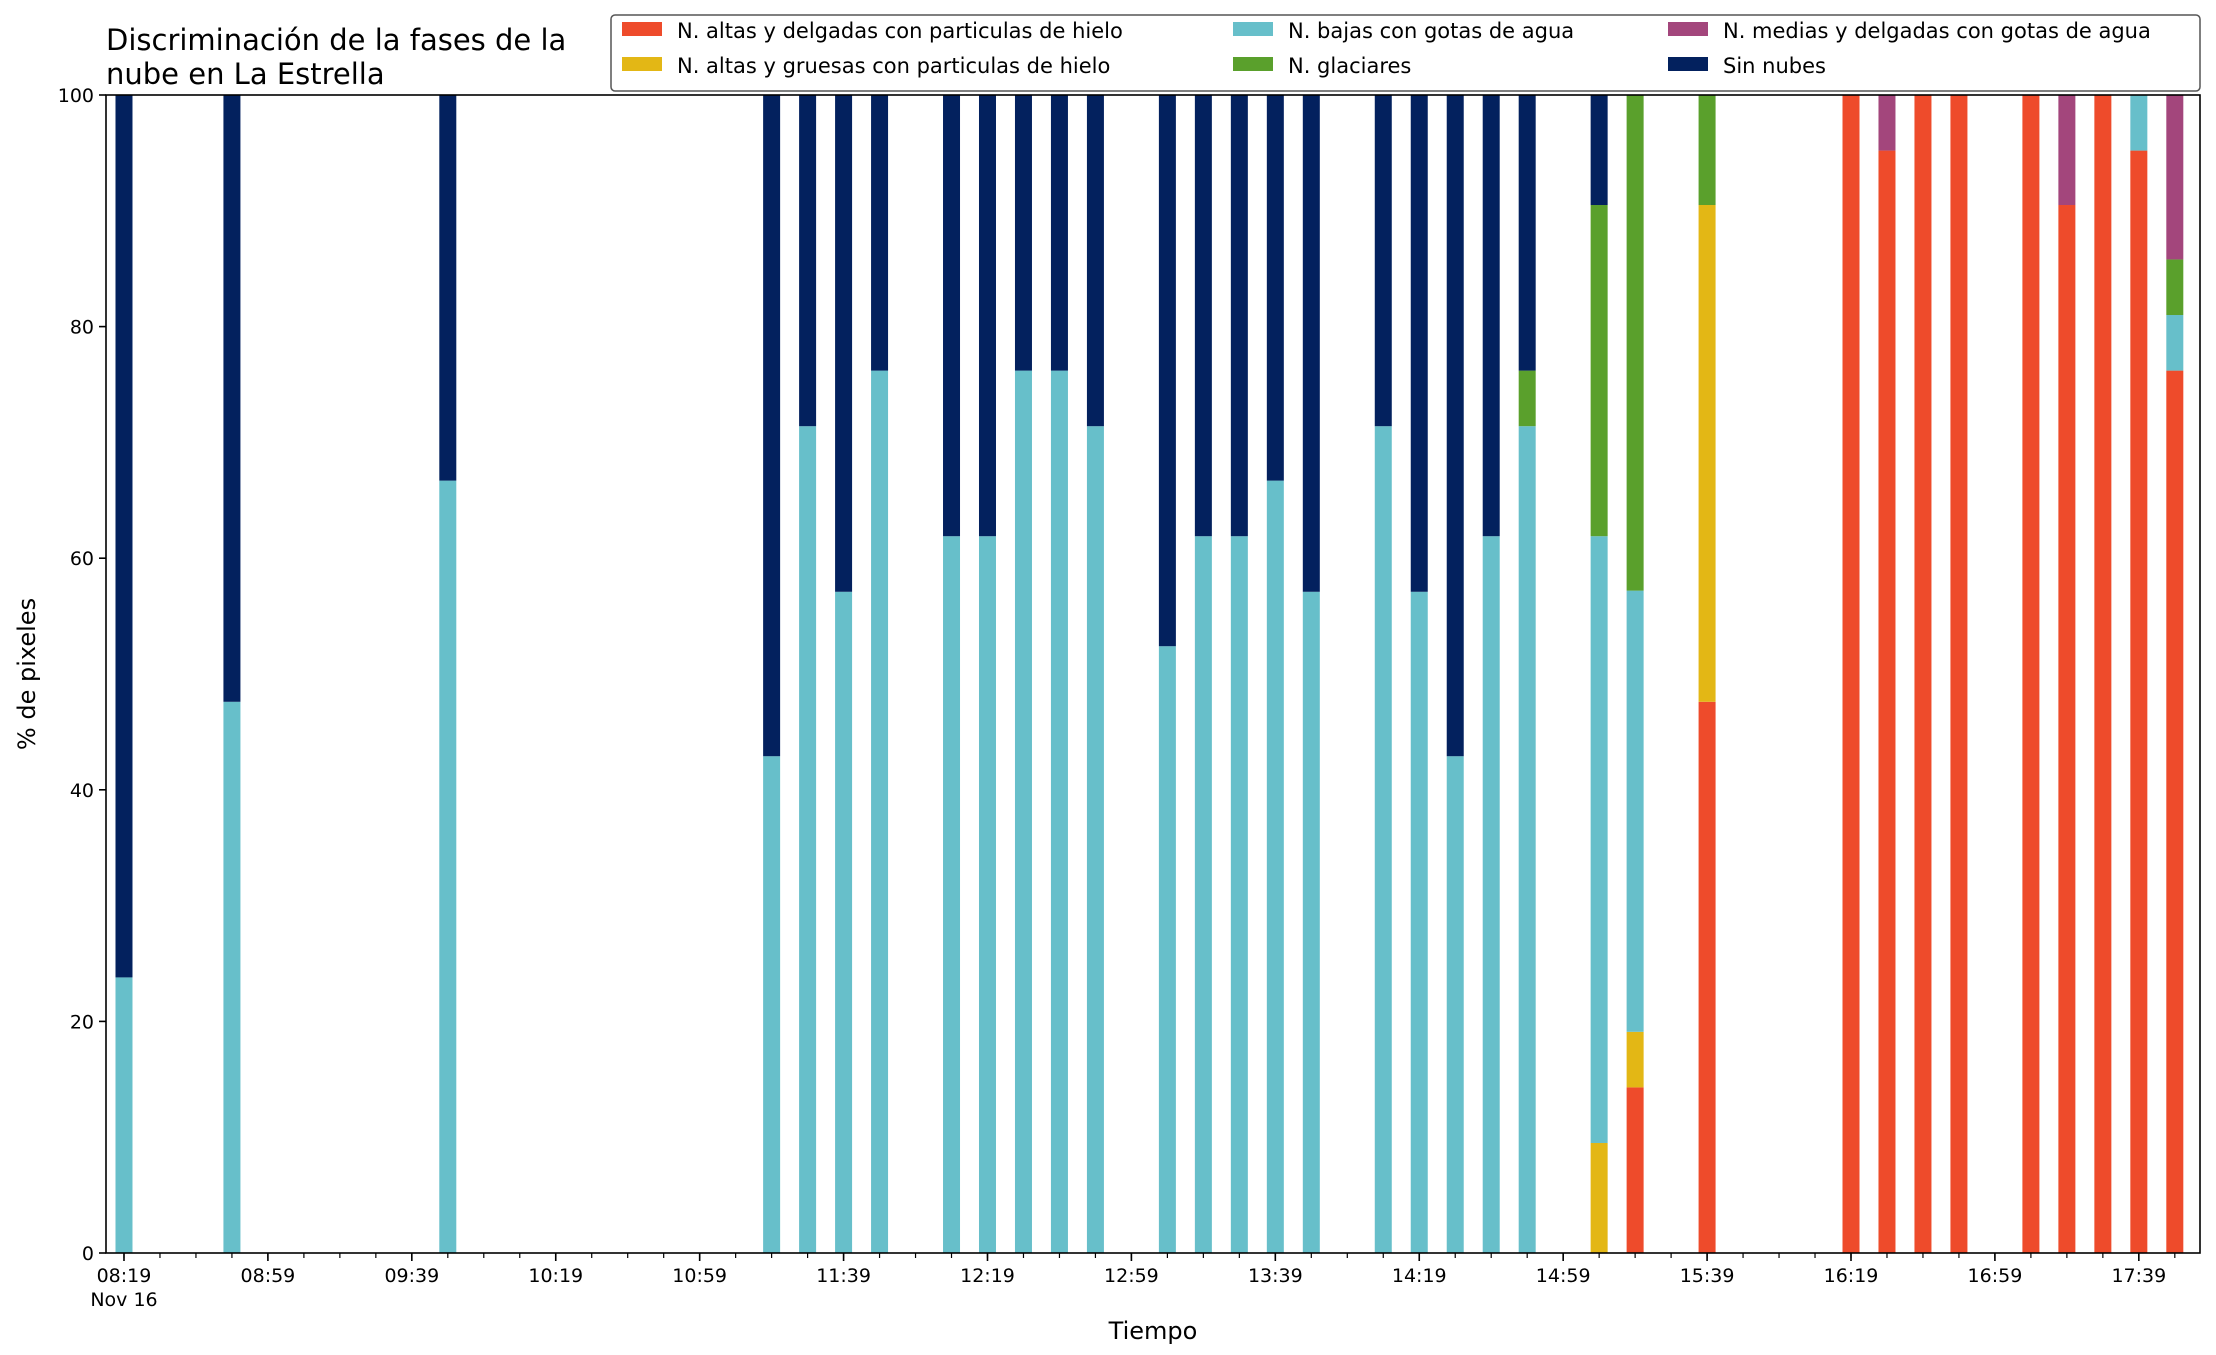 This screenshot has height=1355, width=2216. What do you see at coordinates (336, 40) in the screenshot?
I see `chart-title-line-1: Discriminación de la fases de la` at bounding box center [336, 40].